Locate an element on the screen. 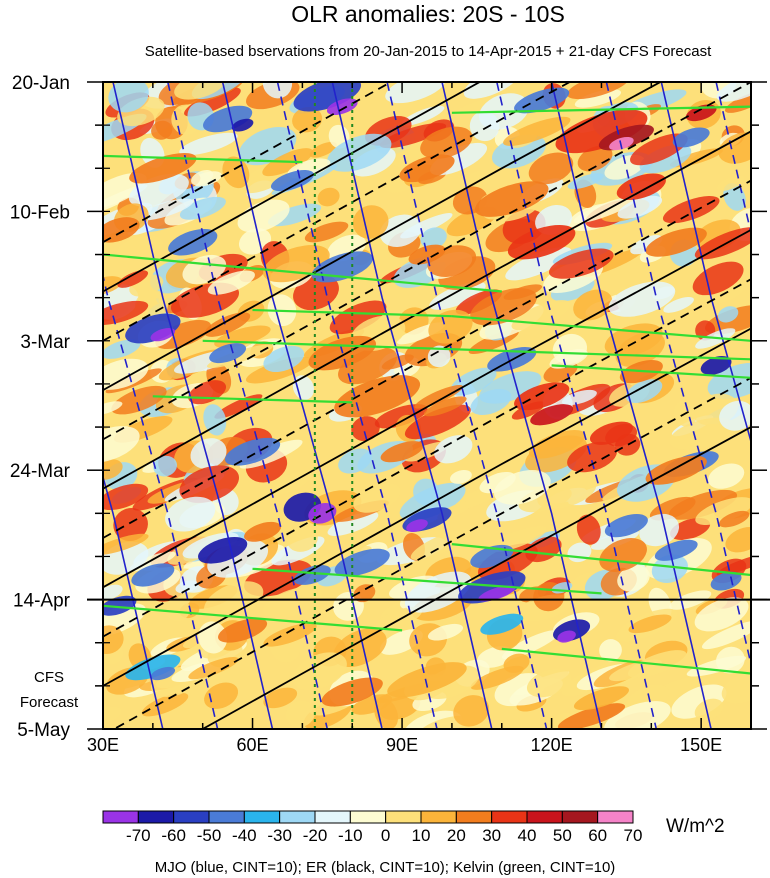 The height and width of the screenshot is (878, 770). colorbar-units: W/m^2 is located at coordinates (695, 826).